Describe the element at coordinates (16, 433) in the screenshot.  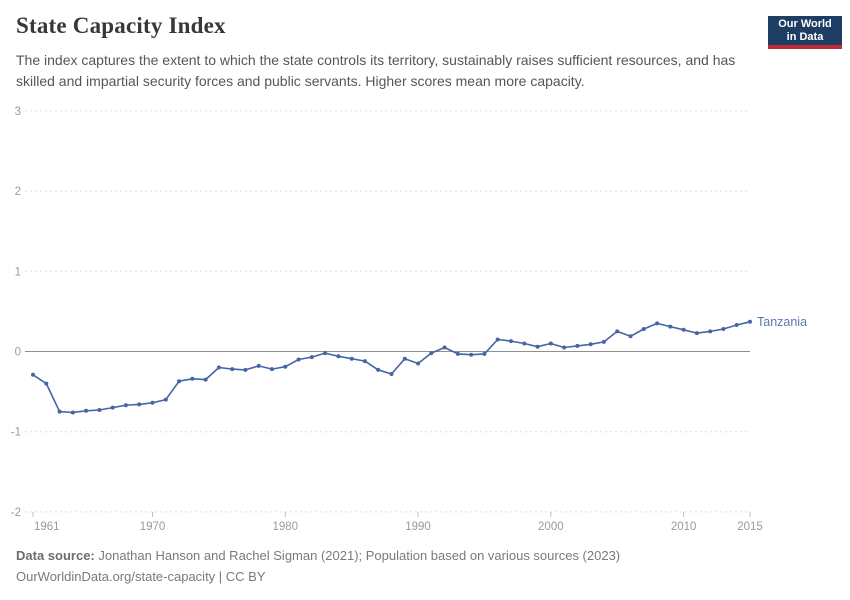
I see `y-axis-tick-label: -1` at that location.